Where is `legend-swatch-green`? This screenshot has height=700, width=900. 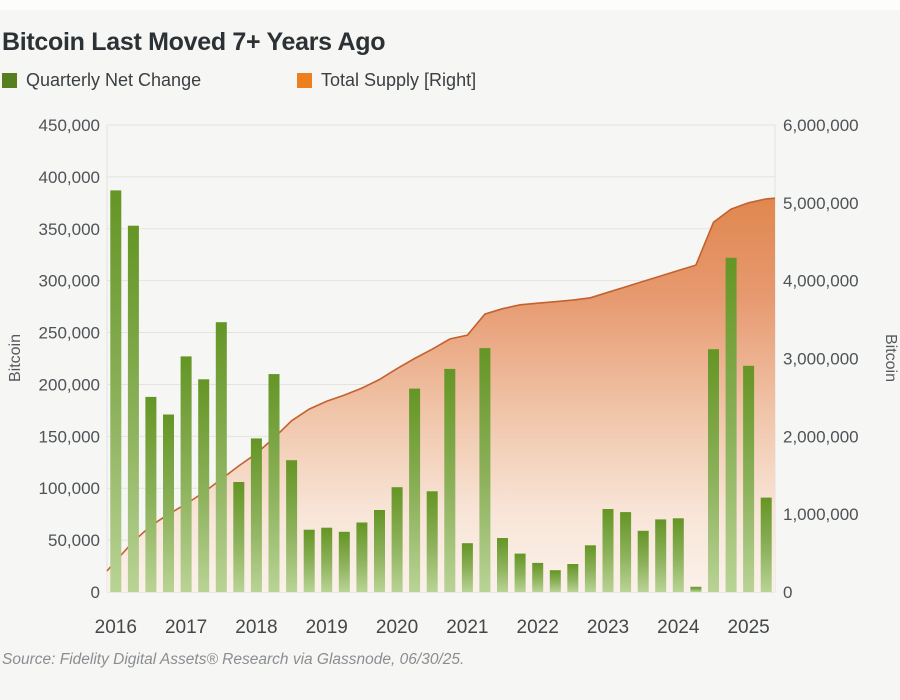 legend-swatch-green is located at coordinates (9, 80).